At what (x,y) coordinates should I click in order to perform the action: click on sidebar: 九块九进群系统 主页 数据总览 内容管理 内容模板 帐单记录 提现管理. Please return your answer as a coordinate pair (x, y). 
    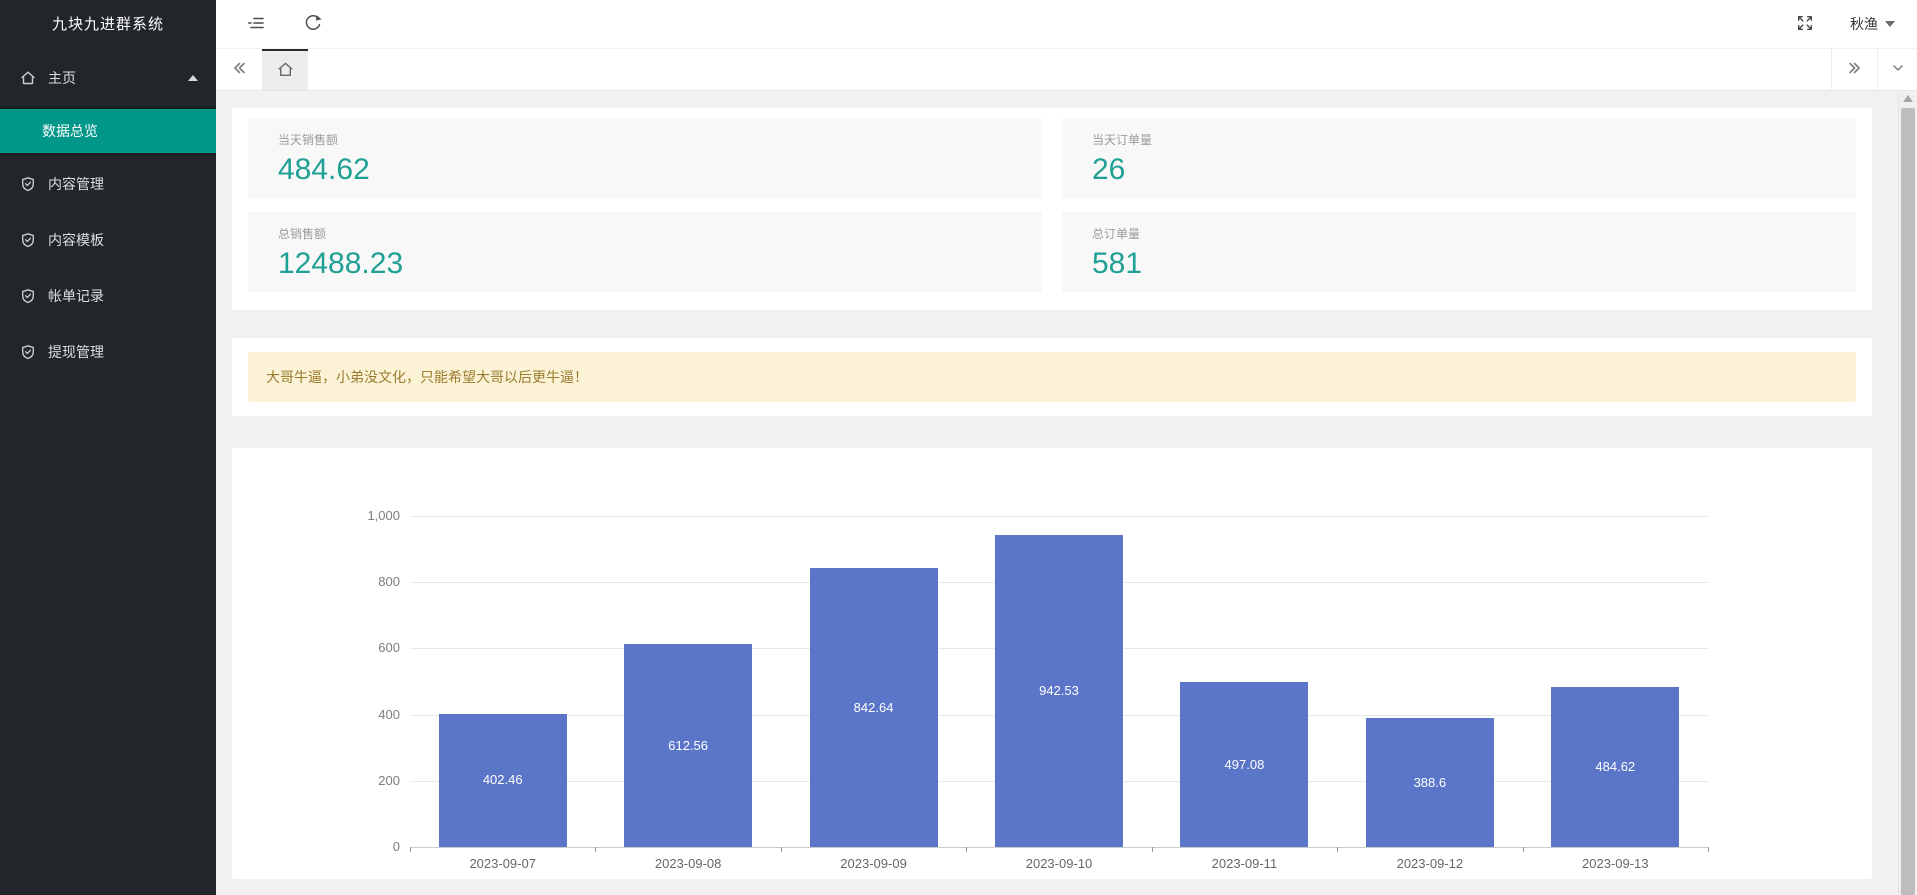
    Looking at the image, I should click on (108, 447).